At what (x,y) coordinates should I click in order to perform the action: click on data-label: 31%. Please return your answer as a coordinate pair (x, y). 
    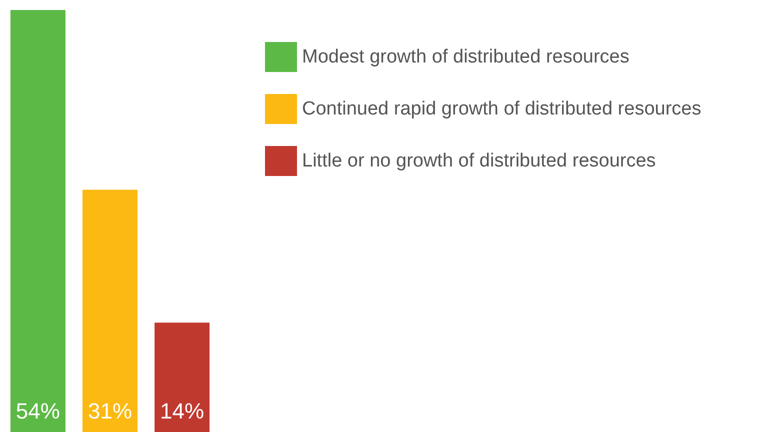
    Looking at the image, I should click on (110, 411).